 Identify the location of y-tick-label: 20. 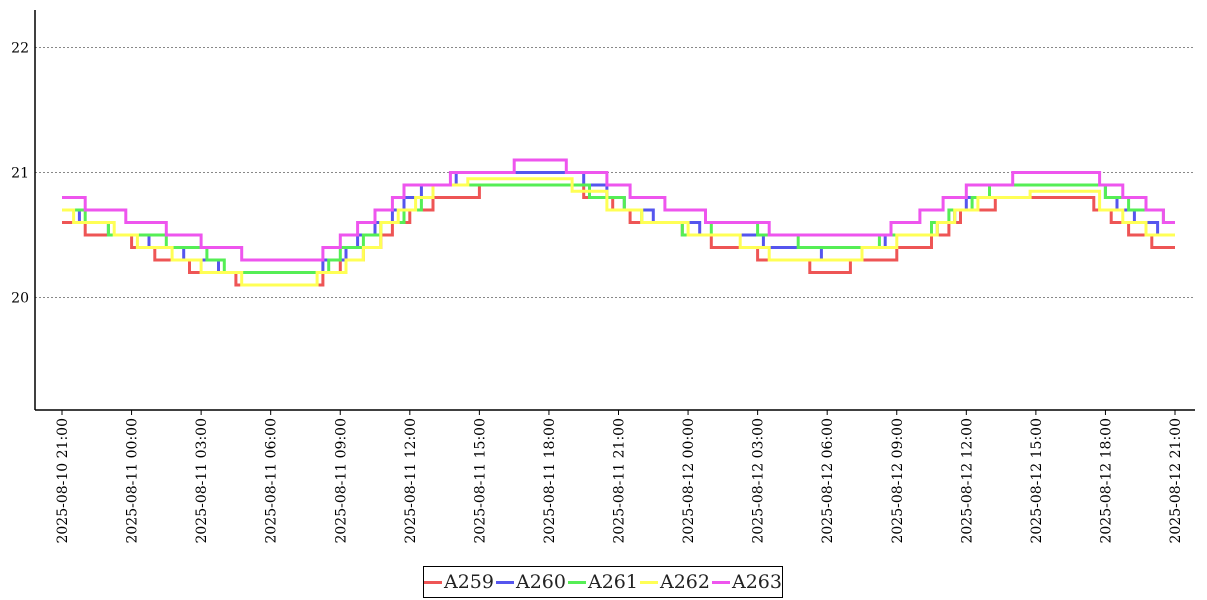
(20, 299).